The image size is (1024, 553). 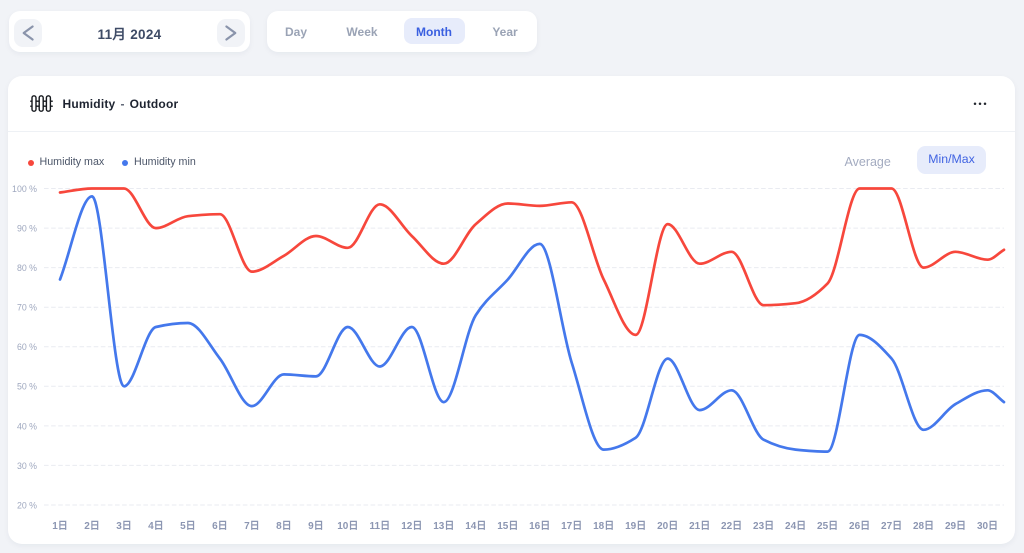 What do you see at coordinates (188, 526) in the screenshot?
I see `svg-text: 5日` at bounding box center [188, 526].